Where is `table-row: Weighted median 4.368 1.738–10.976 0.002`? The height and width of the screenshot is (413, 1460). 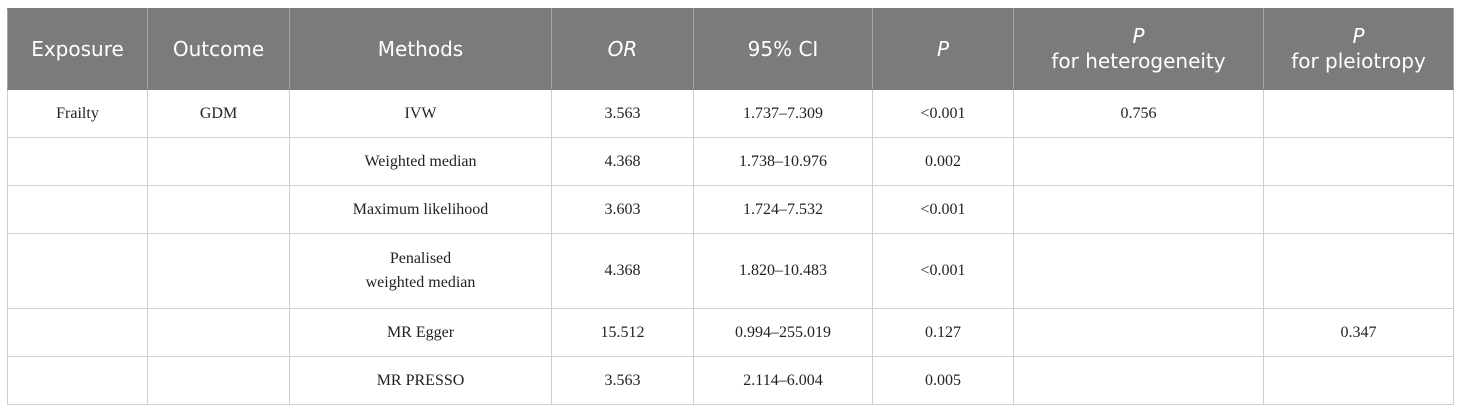 table-row: Weighted median 4.368 1.738–10.976 0.002 is located at coordinates (730, 161).